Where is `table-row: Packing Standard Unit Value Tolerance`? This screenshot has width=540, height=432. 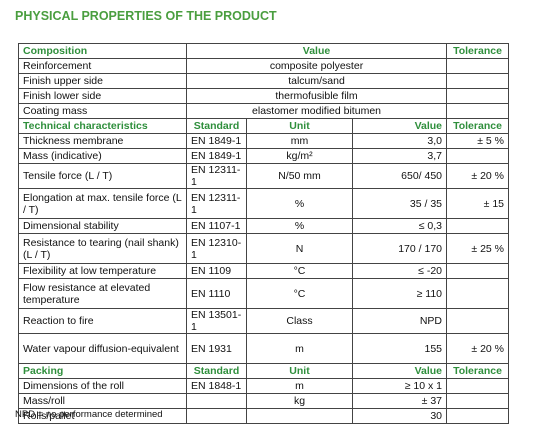 table-row: Packing Standard Unit Value Tolerance is located at coordinates (264, 371).